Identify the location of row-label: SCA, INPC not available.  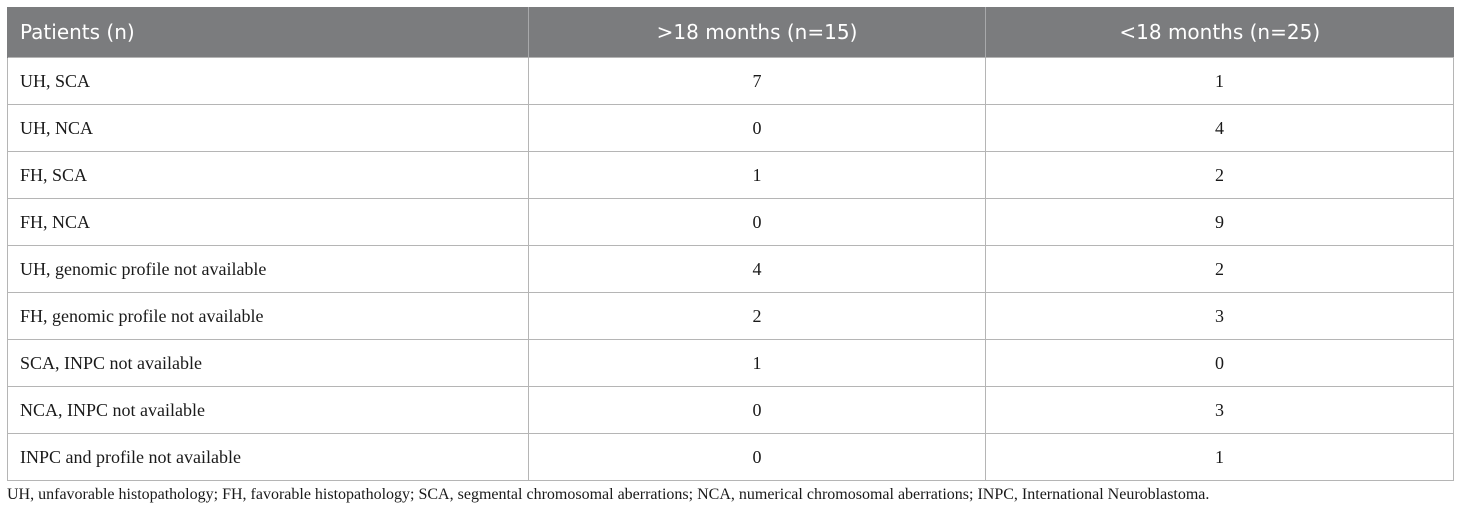
(268, 363).